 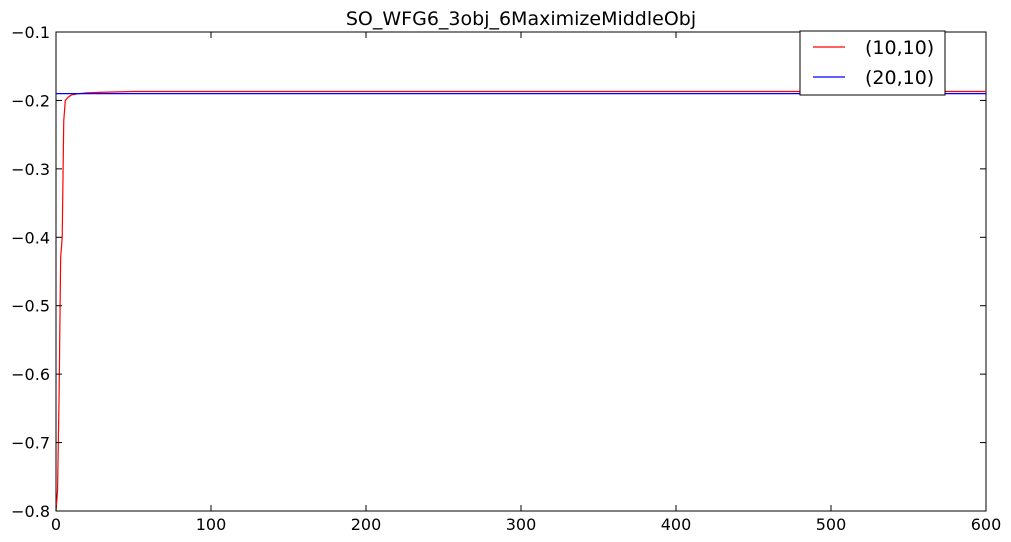 I want to click on y-tick-label: −0.3, so click(x=30, y=169).